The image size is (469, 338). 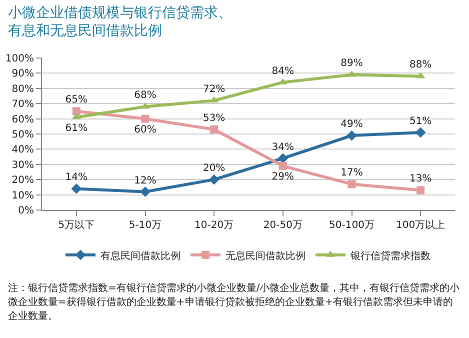 What do you see at coordinates (23, 104) in the screenshot?
I see `y-tick-label: 70%` at bounding box center [23, 104].